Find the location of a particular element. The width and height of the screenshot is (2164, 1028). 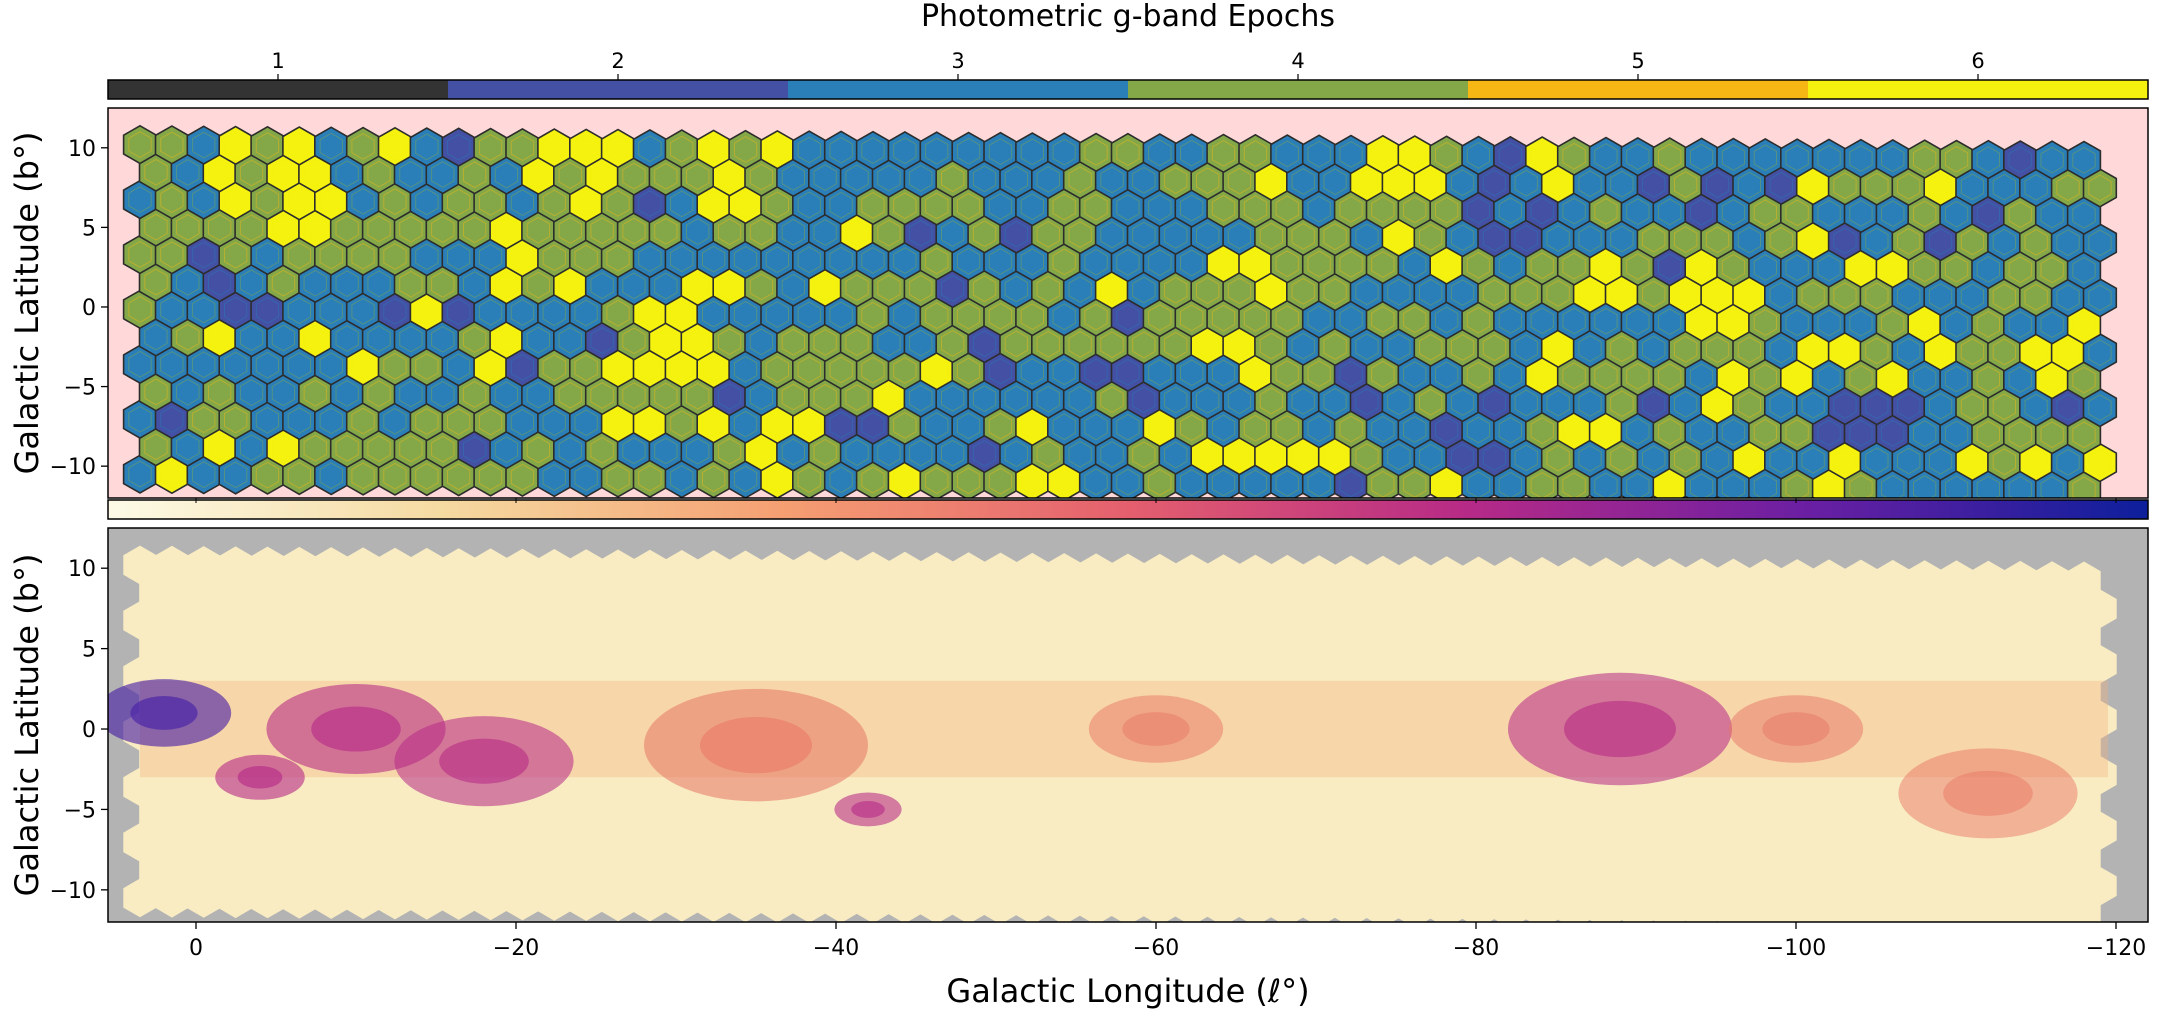

y-tick-label: 5 is located at coordinates (89, 650).